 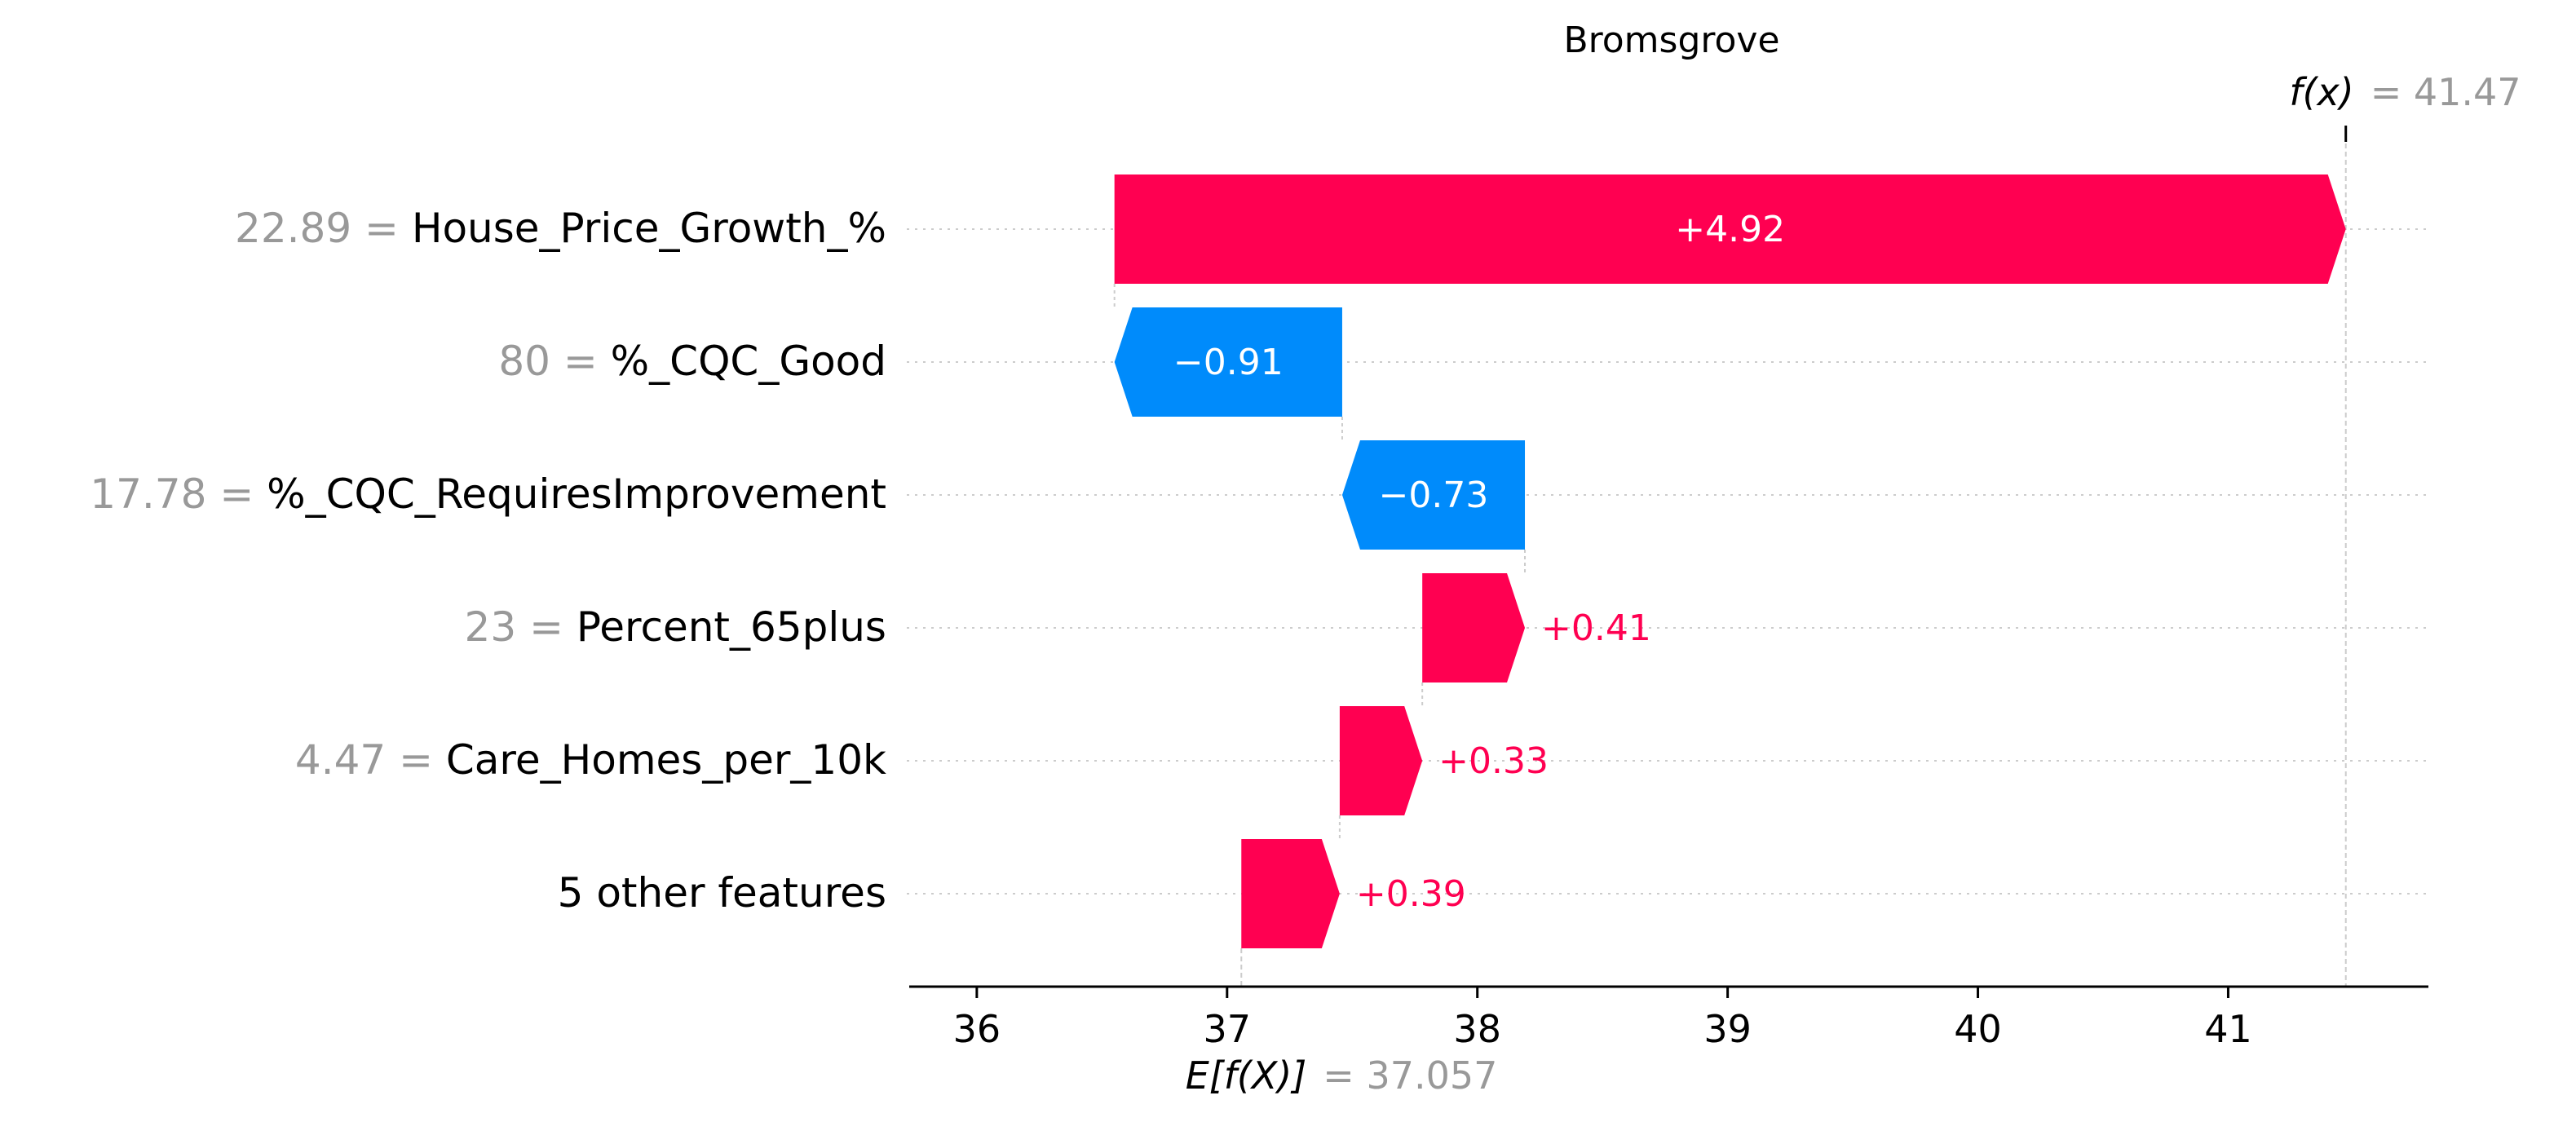 What do you see at coordinates (1596, 628) in the screenshot?
I see `contribution-label: +0.41` at bounding box center [1596, 628].